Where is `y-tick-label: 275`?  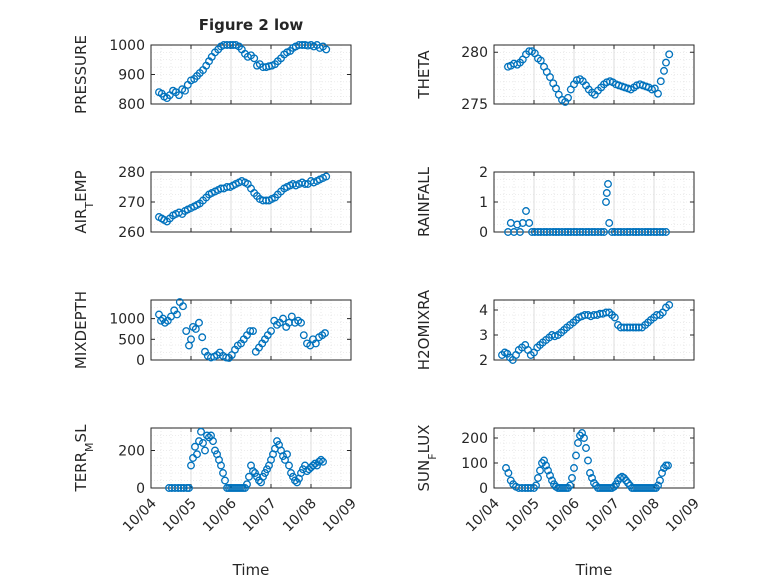 y-tick-label: 275 is located at coordinates (474, 105).